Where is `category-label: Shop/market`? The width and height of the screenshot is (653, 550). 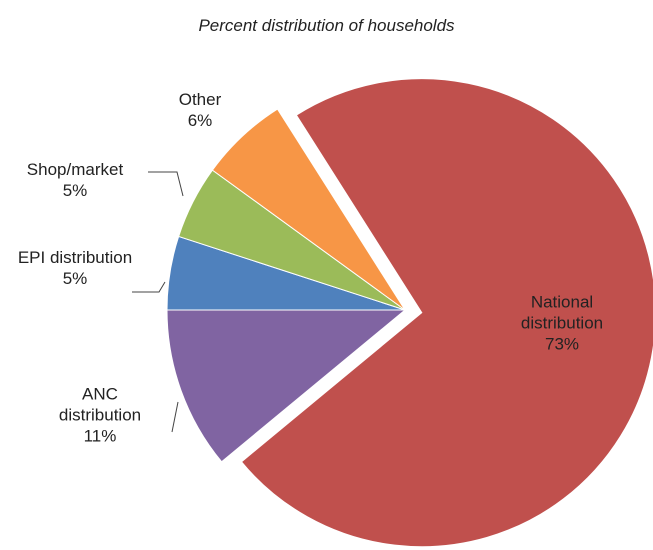
category-label: Shop/market is located at coordinates (75, 169).